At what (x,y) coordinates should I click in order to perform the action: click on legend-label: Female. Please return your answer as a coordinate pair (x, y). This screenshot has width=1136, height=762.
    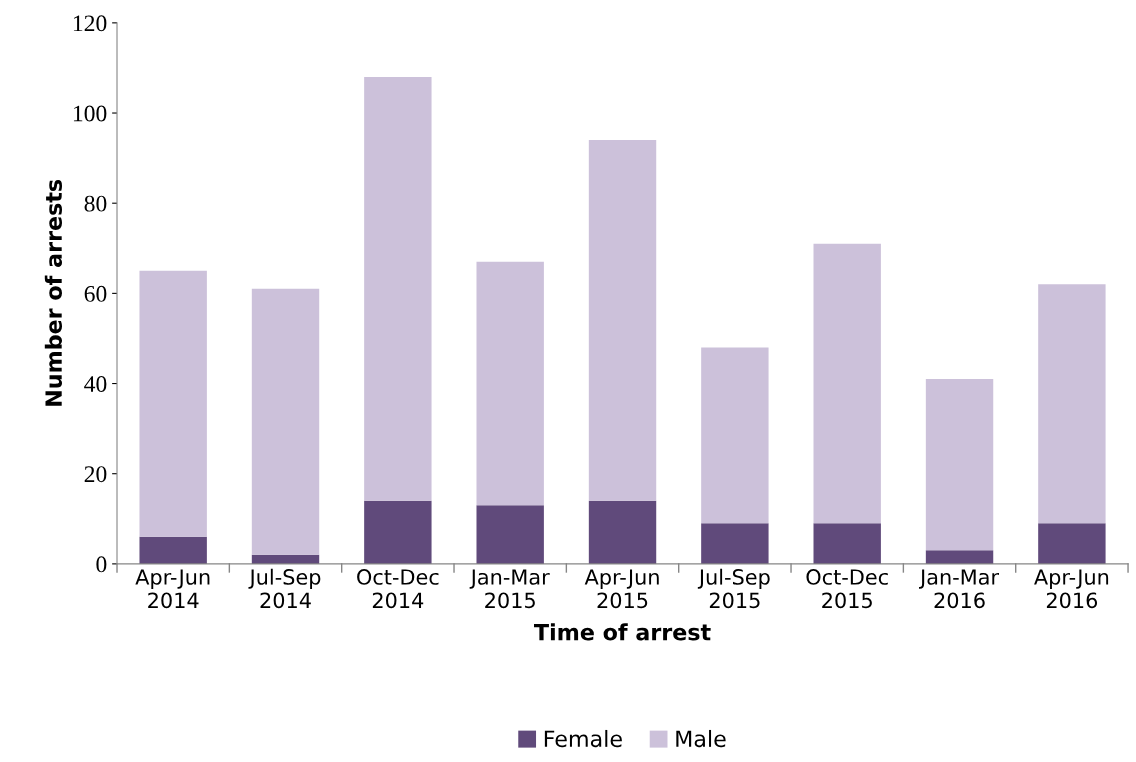
    Looking at the image, I should click on (583, 738).